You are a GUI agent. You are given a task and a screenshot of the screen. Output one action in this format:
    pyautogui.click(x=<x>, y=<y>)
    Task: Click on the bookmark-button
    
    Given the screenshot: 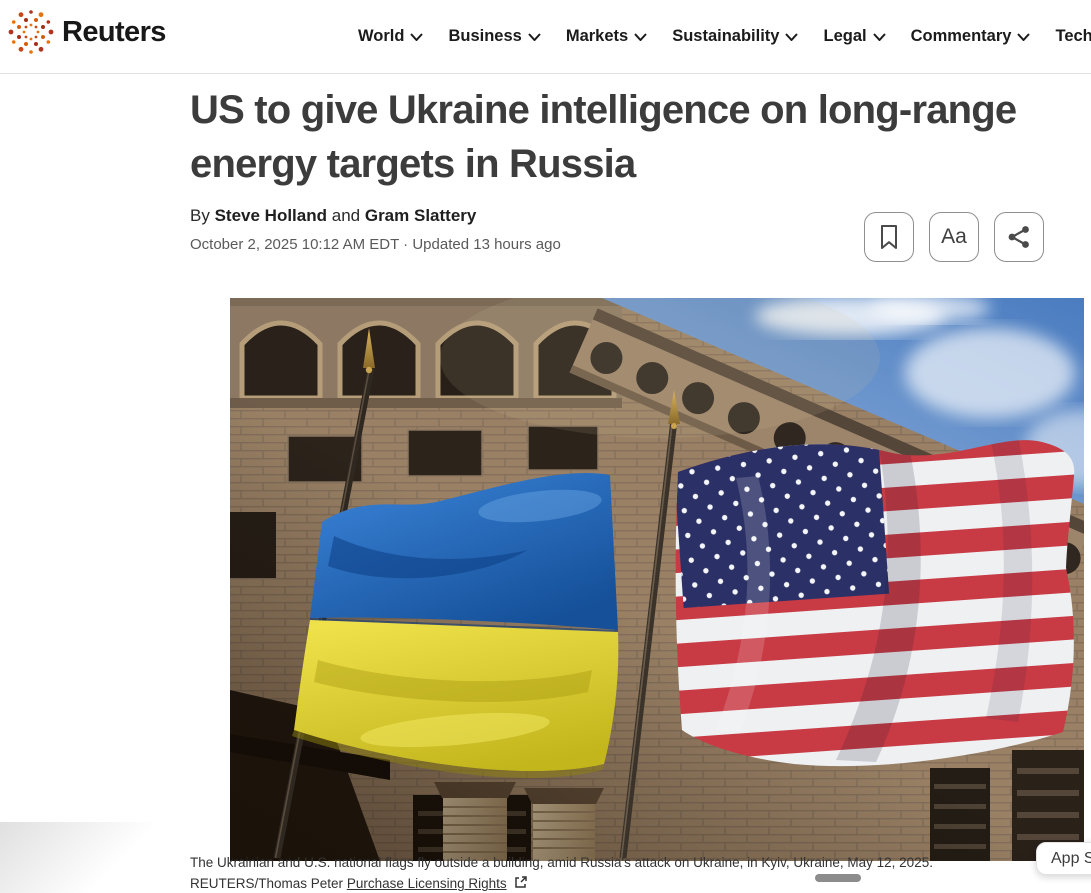 What is the action you would take?
    pyautogui.click(x=889, y=237)
    